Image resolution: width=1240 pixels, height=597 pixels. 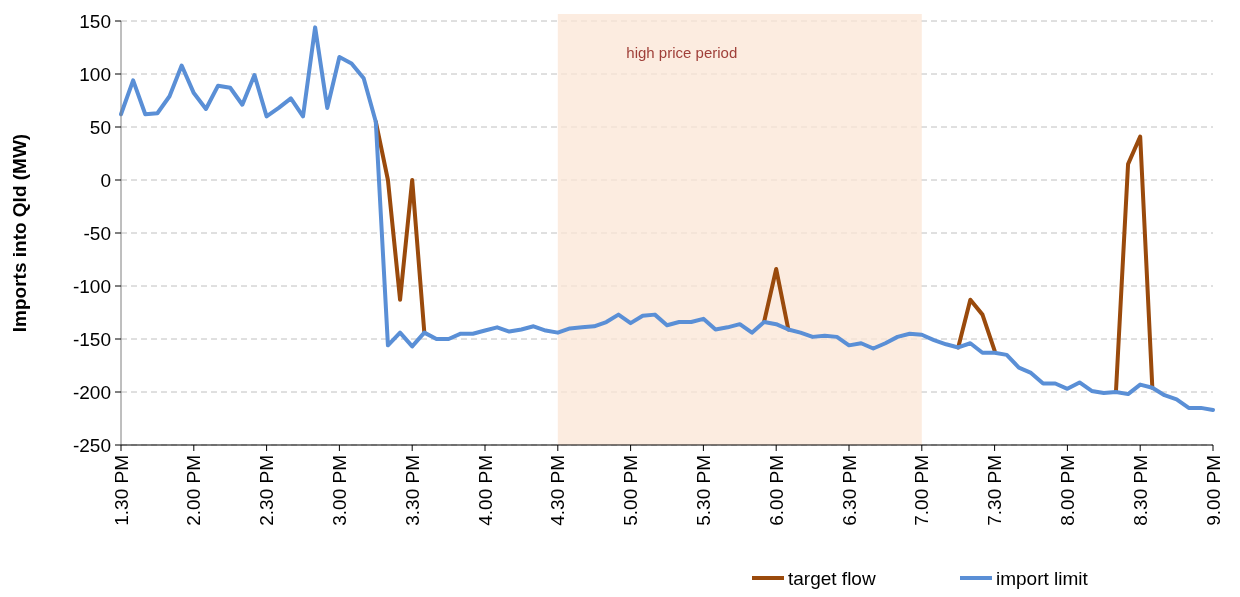 What do you see at coordinates (194, 490) in the screenshot?
I see `x-tick-label: 2.00 PM` at bounding box center [194, 490].